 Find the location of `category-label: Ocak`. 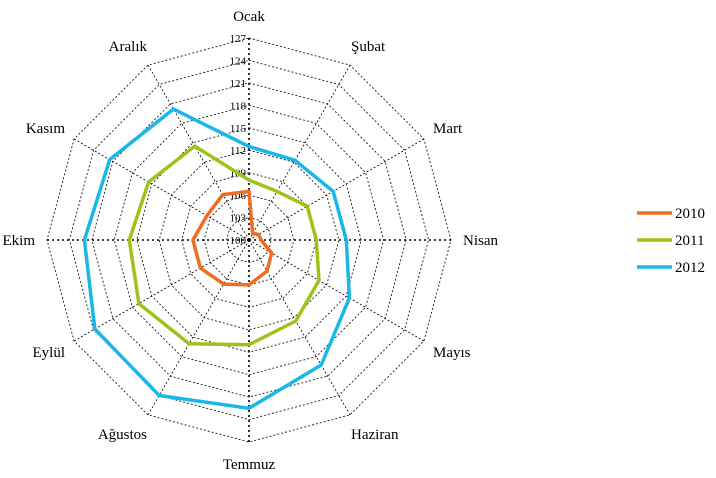

category-label: Ocak is located at coordinates (249, 17).